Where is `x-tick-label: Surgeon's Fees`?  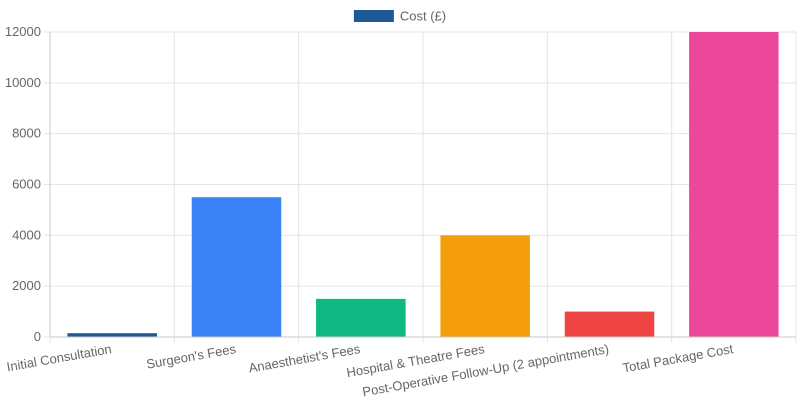 x-tick-label: Surgeon's Fees is located at coordinates (191, 356).